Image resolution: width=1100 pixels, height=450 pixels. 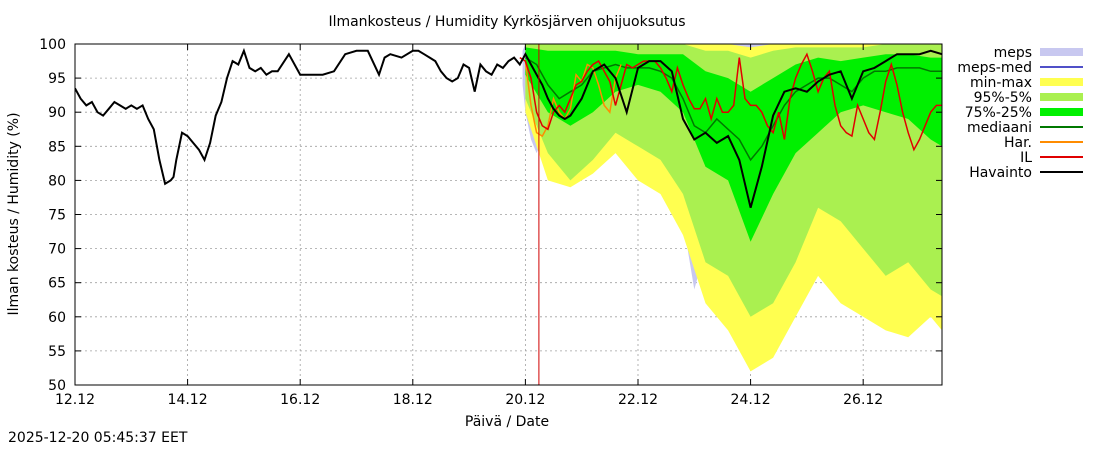 I want to click on y-tick-label: 75, so click(x=57, y=216).